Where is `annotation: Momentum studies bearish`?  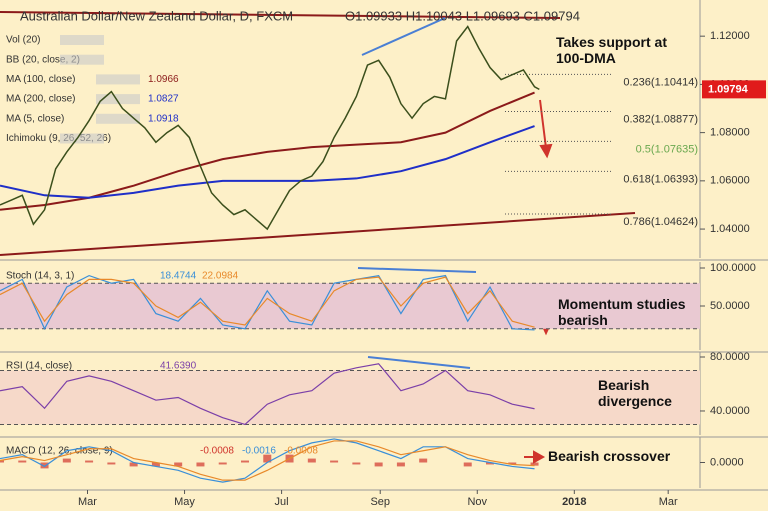 annotation: Momentum studies bearish is located at coordinates (622, 312).